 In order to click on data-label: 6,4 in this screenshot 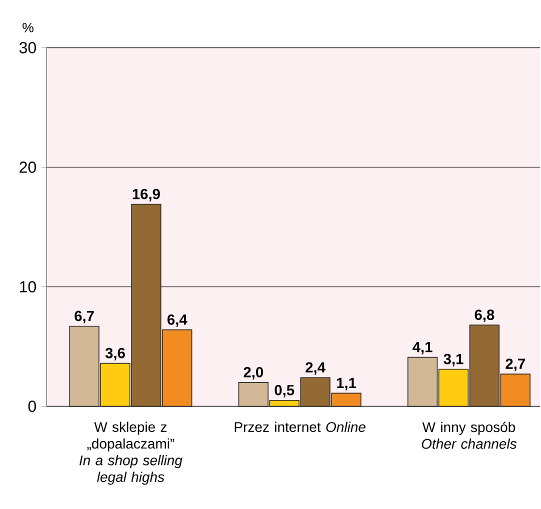, I will do `click(178, 320)`.